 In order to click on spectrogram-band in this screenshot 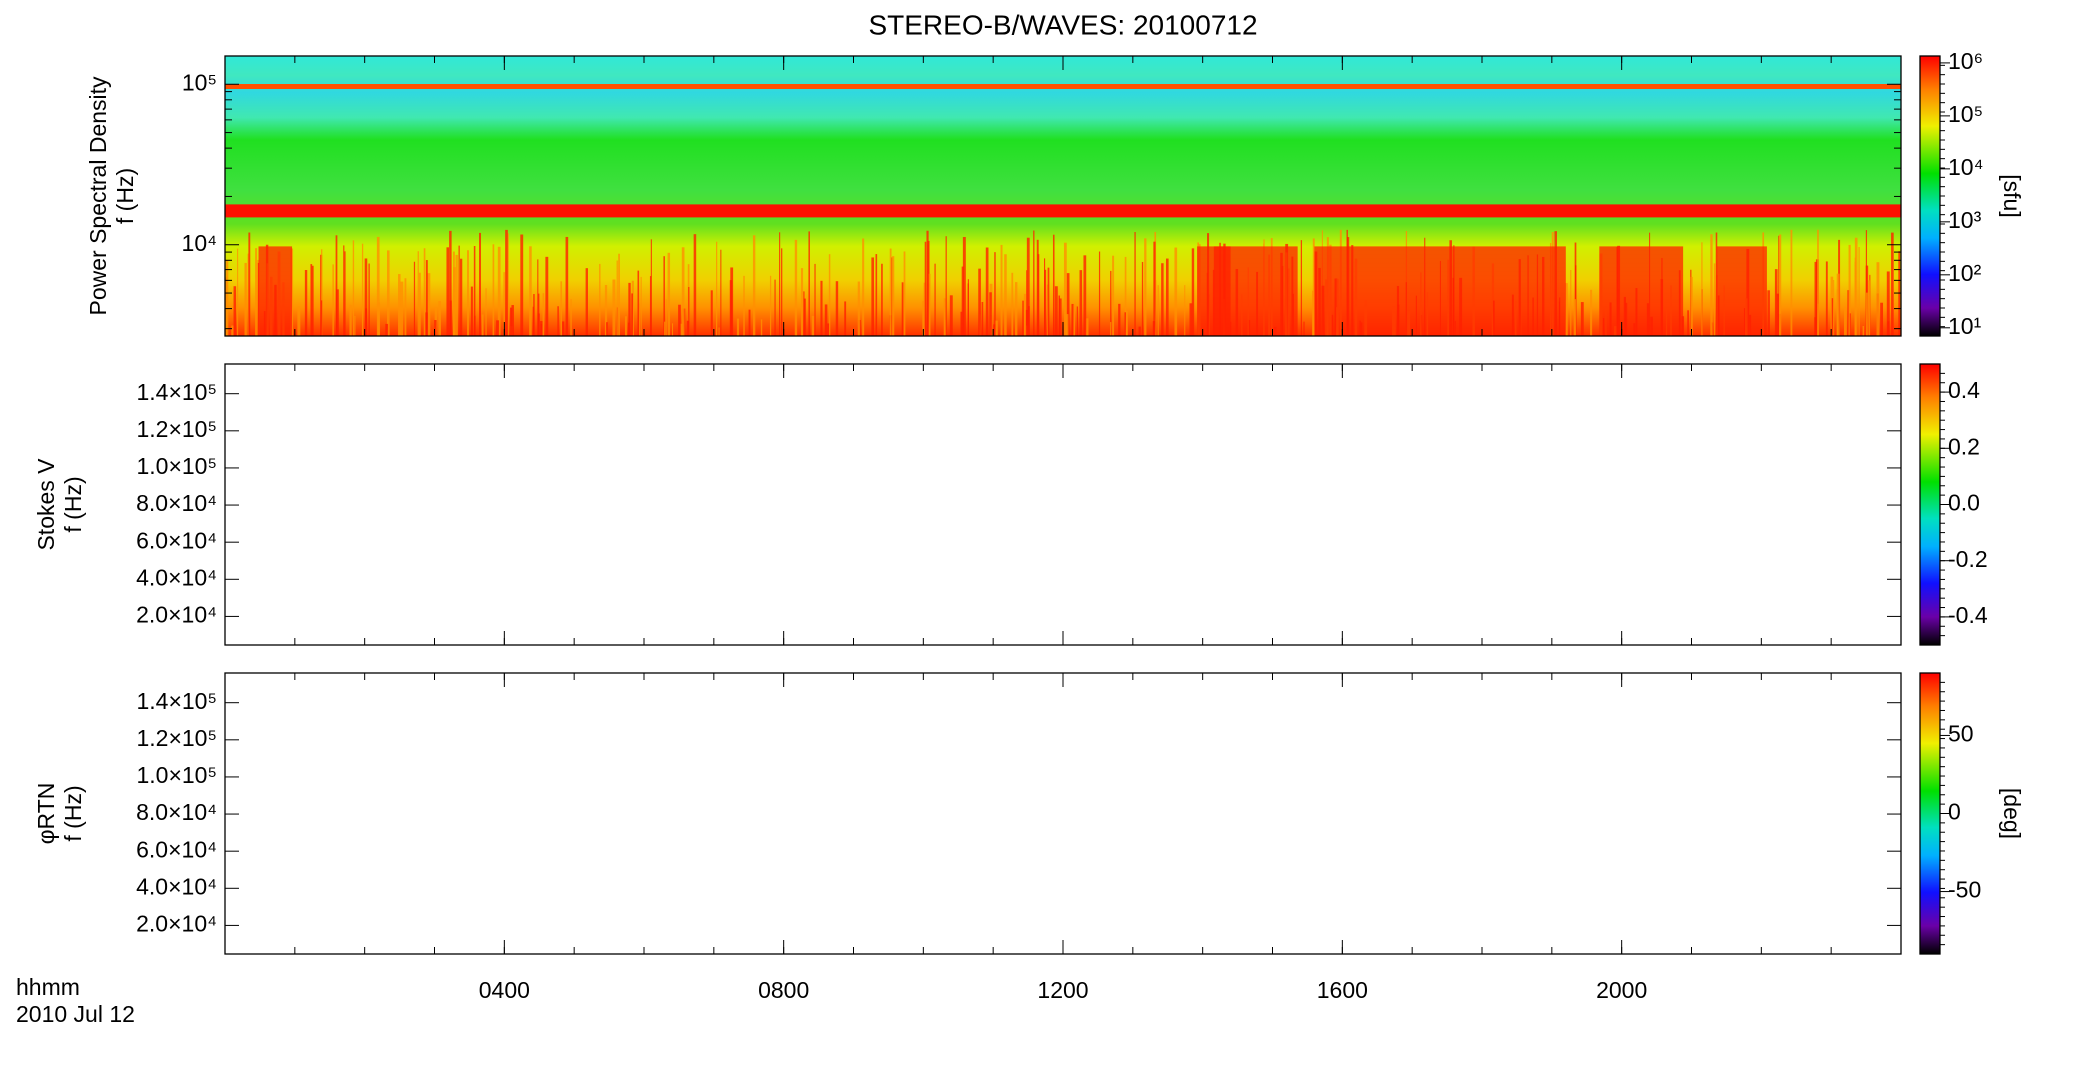, I will do `click(1063, 86)`.